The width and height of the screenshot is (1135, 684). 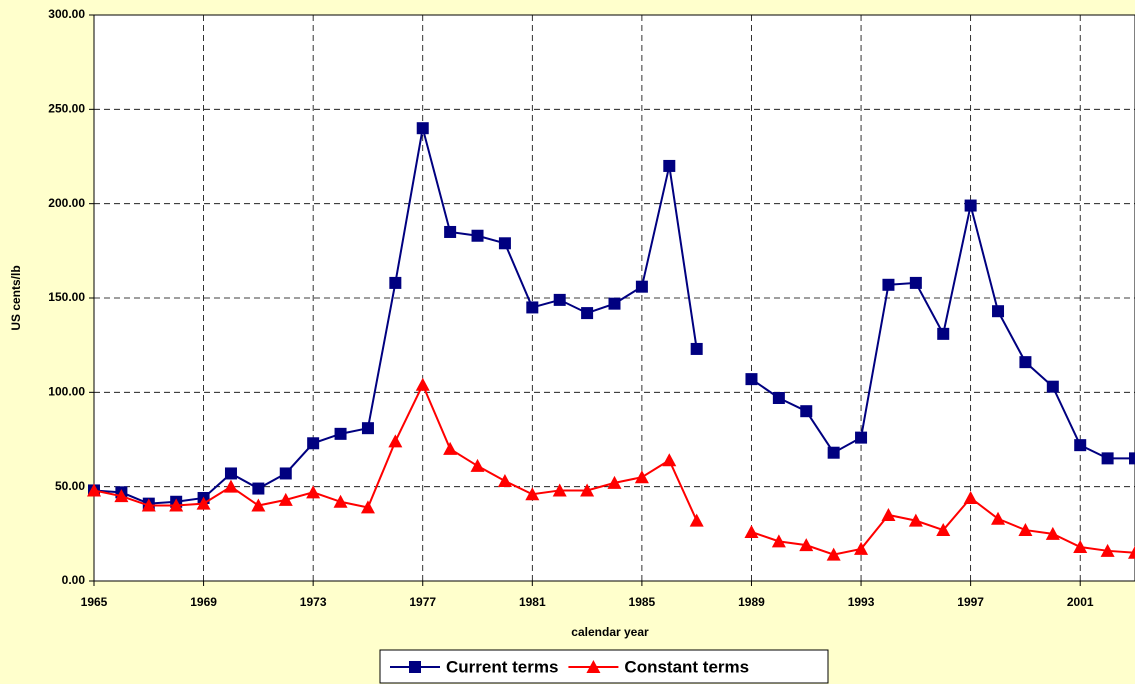 I want to click on y-tick-label: 250.00, so click(x=66, y=109).